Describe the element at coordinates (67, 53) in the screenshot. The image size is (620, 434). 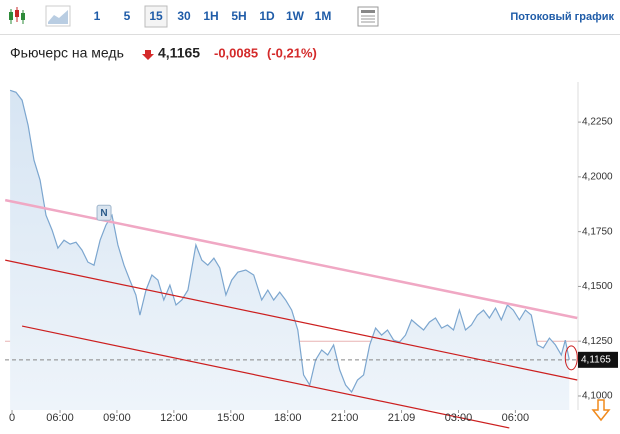
I see `instrument-name: Фьючерс на медь` at that location.